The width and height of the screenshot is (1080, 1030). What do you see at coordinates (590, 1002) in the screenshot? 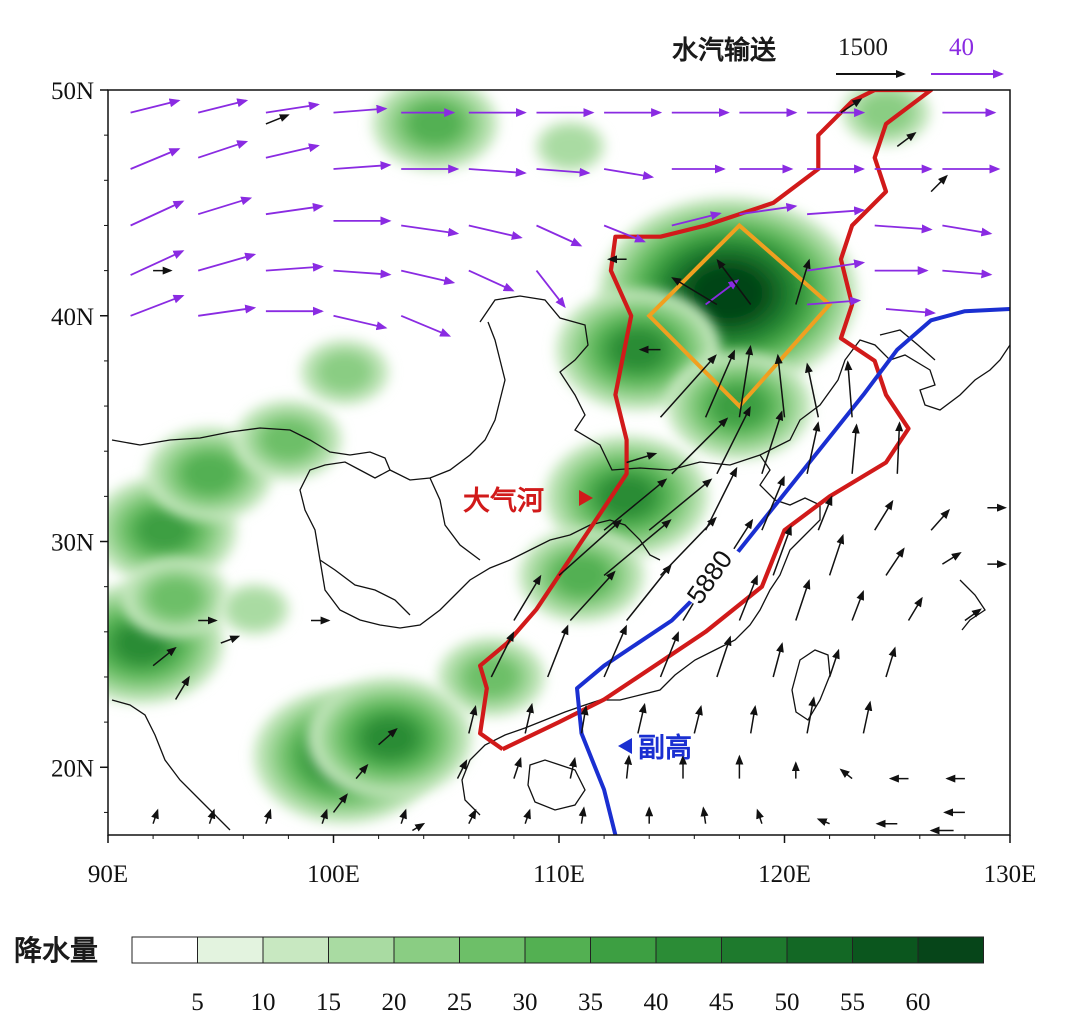
I see `colorbar-tick-label: 35` at bounding box center [590, 1002].